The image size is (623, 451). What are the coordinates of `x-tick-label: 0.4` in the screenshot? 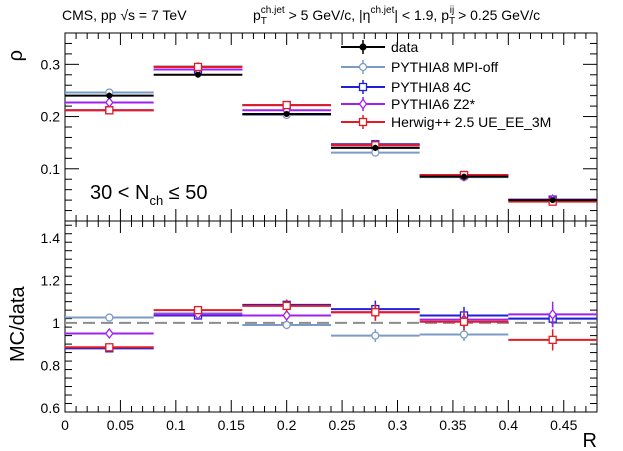 It's located at (509, 425).